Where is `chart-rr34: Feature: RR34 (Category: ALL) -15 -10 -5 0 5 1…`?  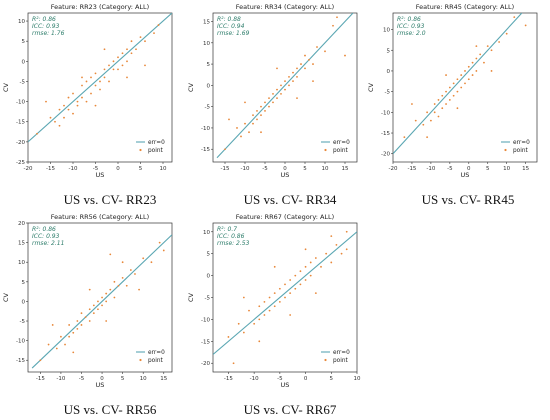
chart-rr34: Feature: RR34 (Category: ALL) -15 -10 -5 0 5 1… is located at coordinates (275, 95).